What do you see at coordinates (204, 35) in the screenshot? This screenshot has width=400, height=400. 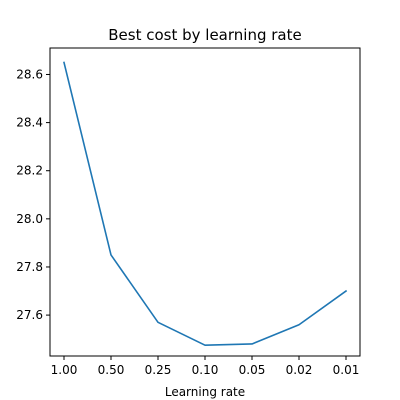 I see `chart-title: Best cost by learning rate` at bounding box center [204, 35].